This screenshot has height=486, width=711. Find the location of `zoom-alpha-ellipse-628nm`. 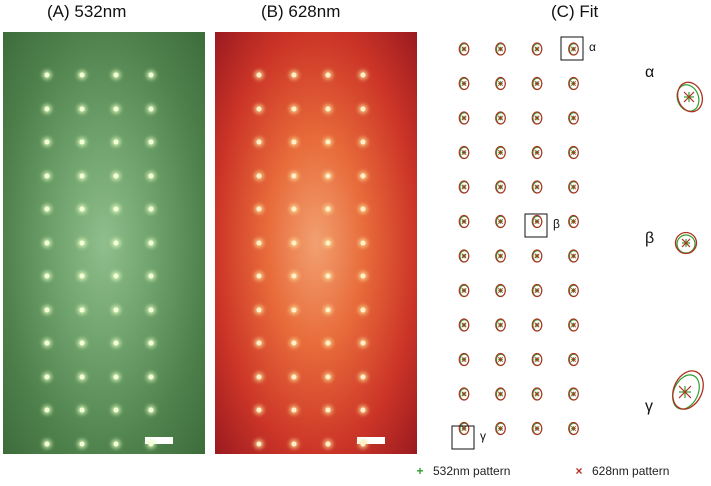

zoom-alpha-ellipse-628nm is located at coordinates (690, 97).